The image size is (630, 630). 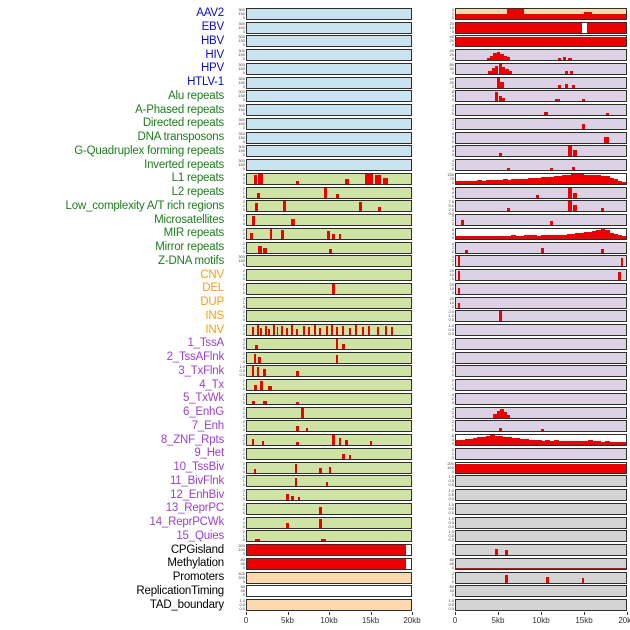 What do you see at coordinates (315, 193) in the screenshot?
I see `track-row: L2 repeats 2 1 0 8 4 0` at bounding box center [315, 193].